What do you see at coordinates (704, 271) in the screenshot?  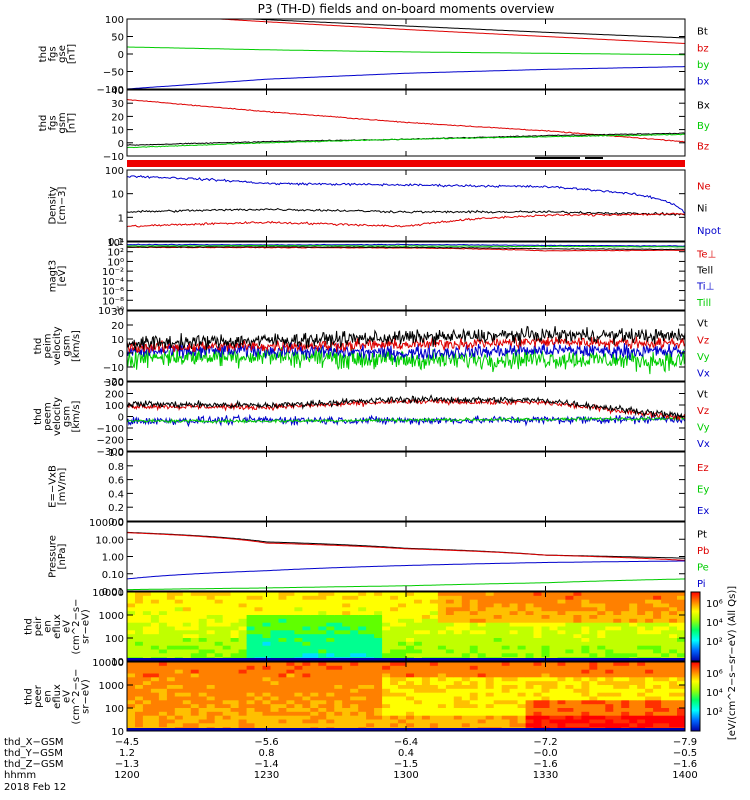 I see `legend-label-Tell: Tell` at bounding box center [704, 271].